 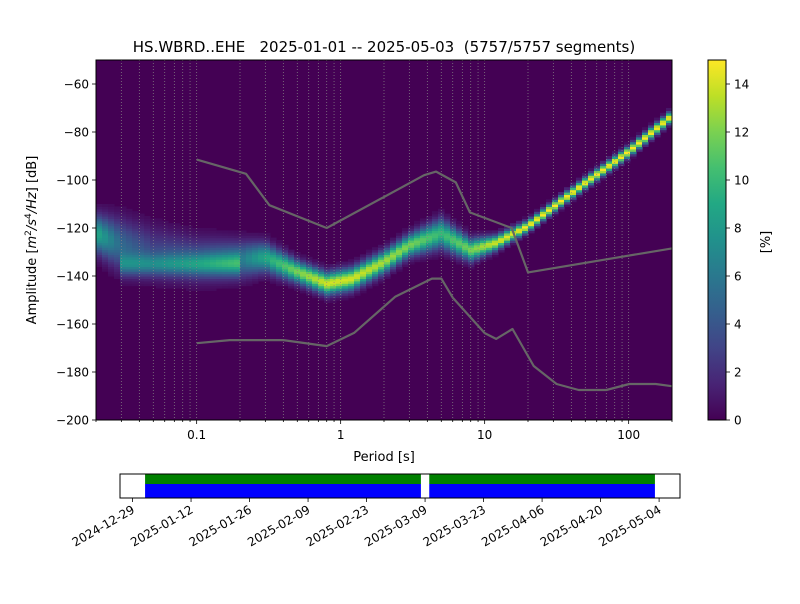 What do you see at coordinates (72, 373) in the screenshot?
I see `y-tick-label: −180` at bounding box center [72, 373].